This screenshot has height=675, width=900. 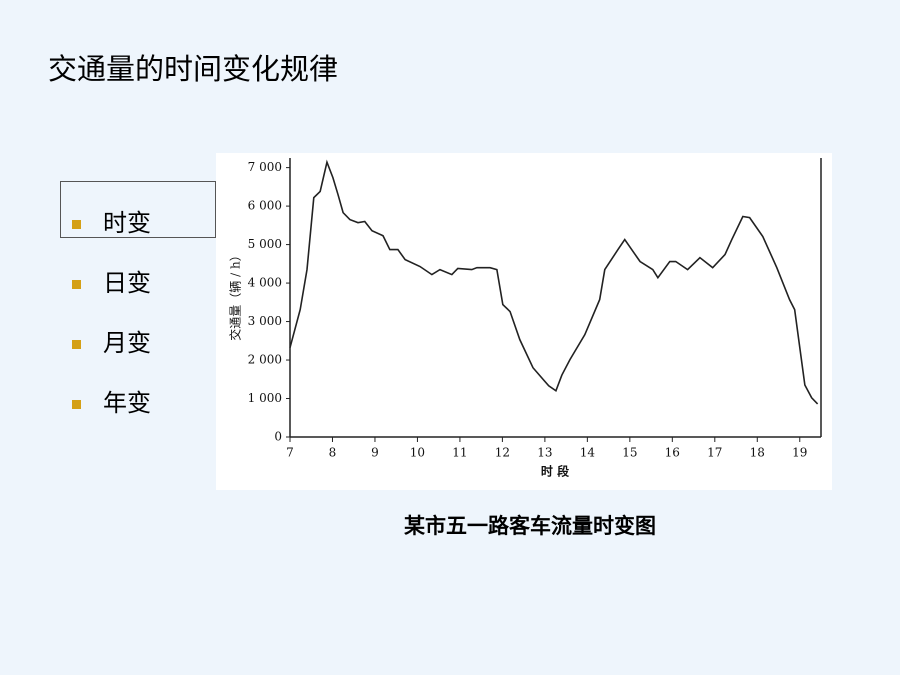 What do you see at coordinates (714, 453) in the screenshot?
I see `x-tick-label: 17` at bounding box center [714, 453].